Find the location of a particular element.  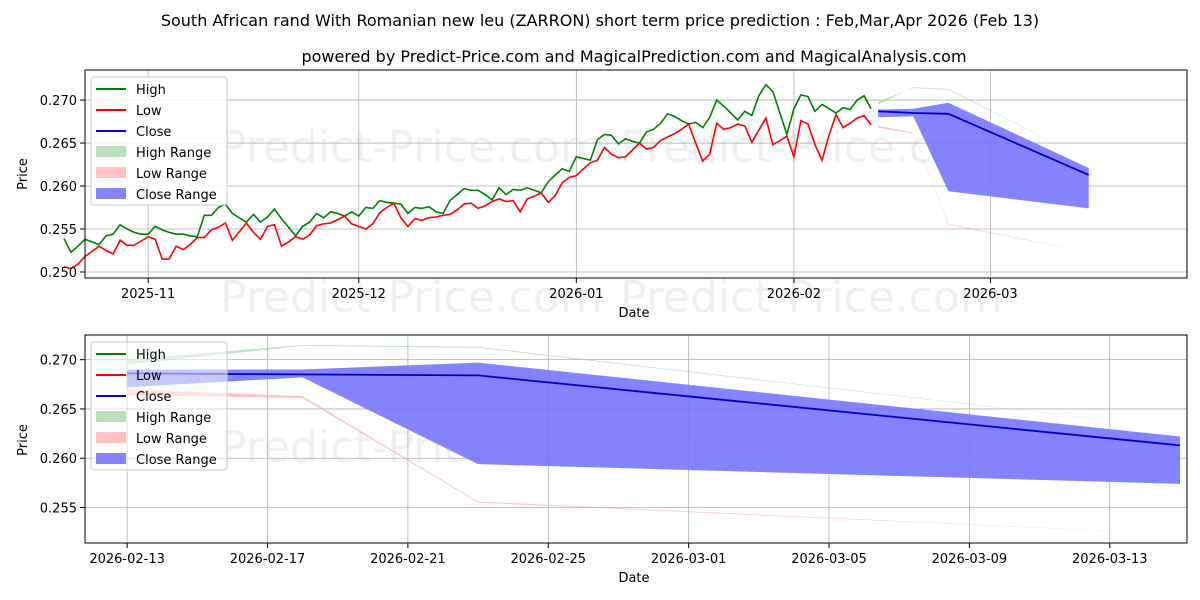

x-tick-label: 2026-03-13 is located at coordinates (1110, 559).